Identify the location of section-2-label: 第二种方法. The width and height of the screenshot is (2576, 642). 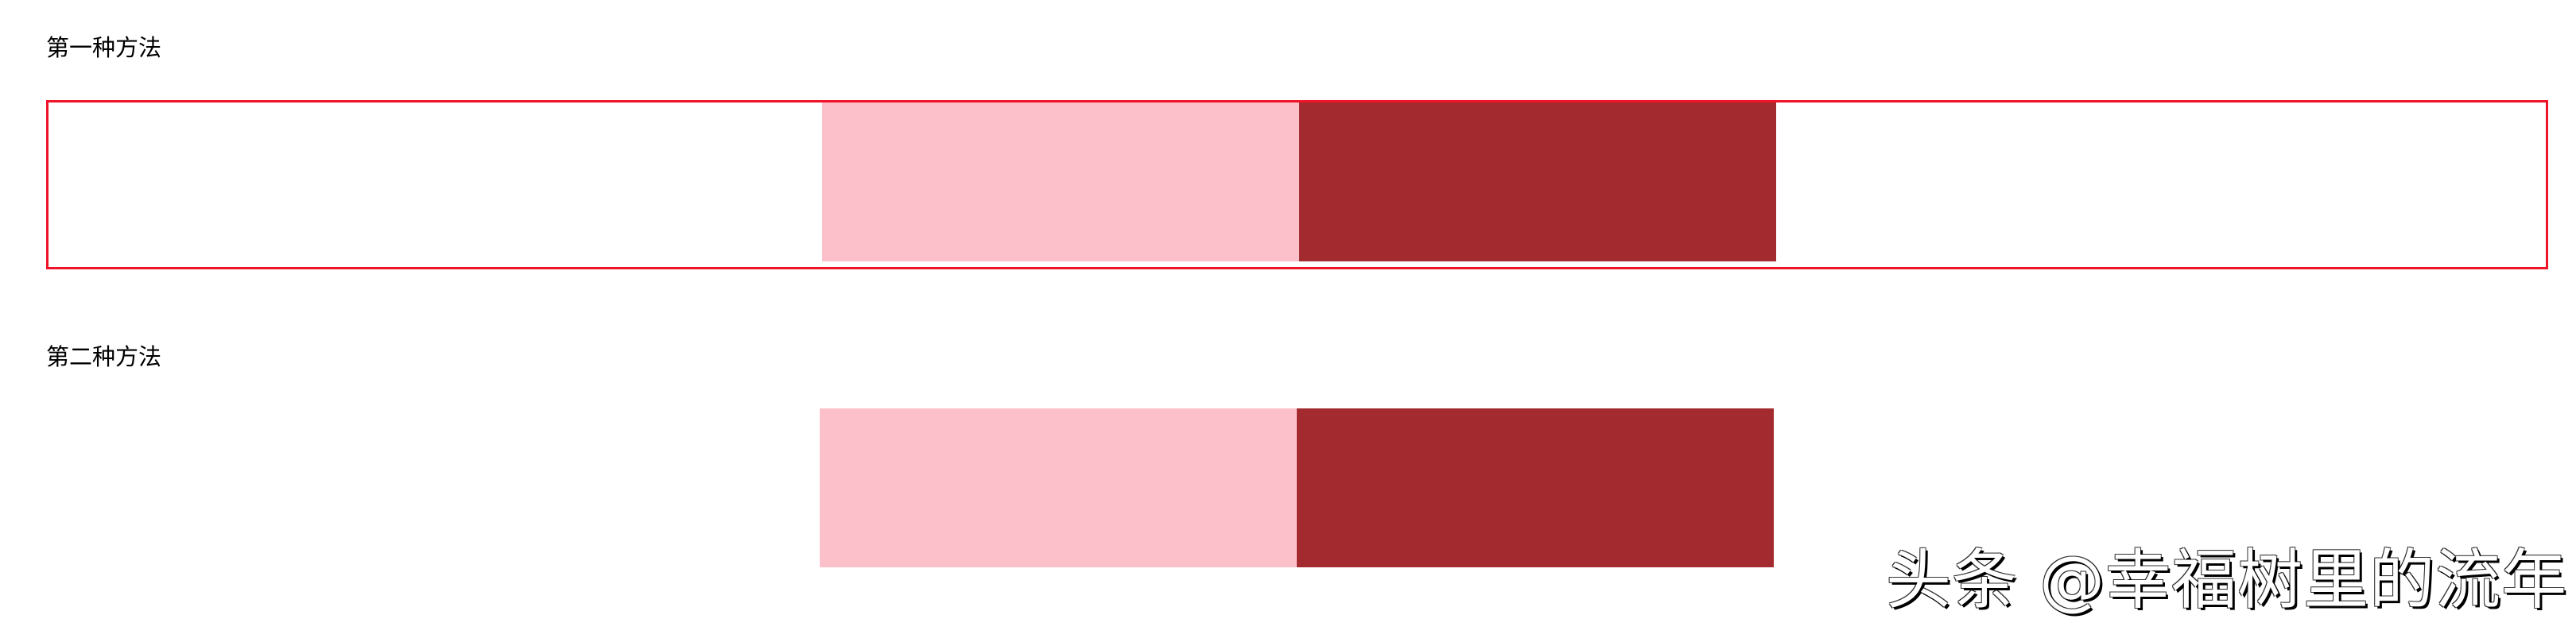
(104, 356).